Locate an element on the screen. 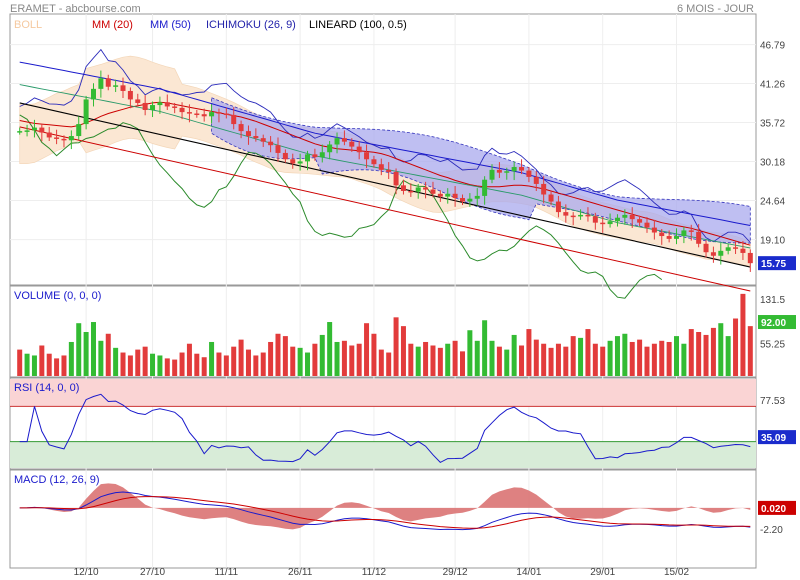 This screenshot has width=800, height=580. macd-last-badge is located at coordinates (777, 507).